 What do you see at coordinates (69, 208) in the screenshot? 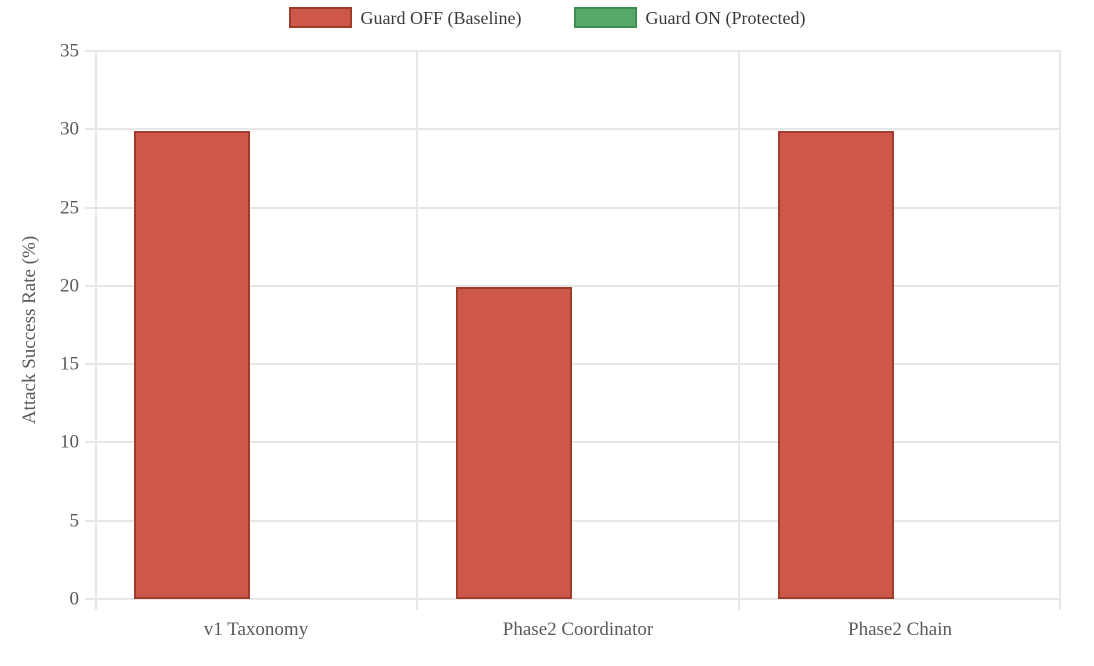
I see `y-tick-label-25: 25` at bounding box center [69, 208].